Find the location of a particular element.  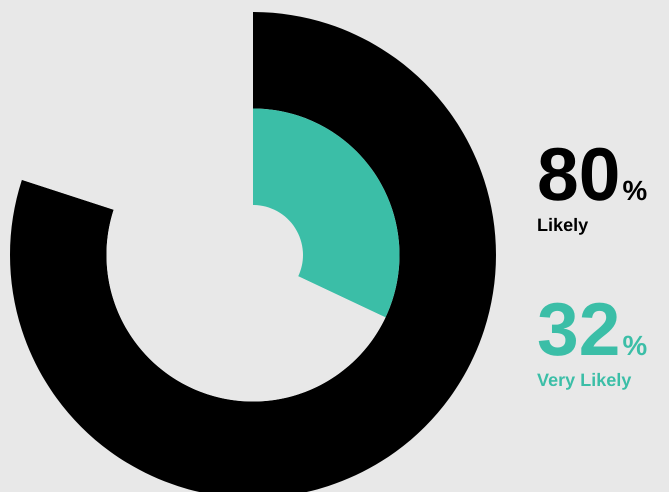

slice-label: Very Likely is located at coordinates (584, 381).